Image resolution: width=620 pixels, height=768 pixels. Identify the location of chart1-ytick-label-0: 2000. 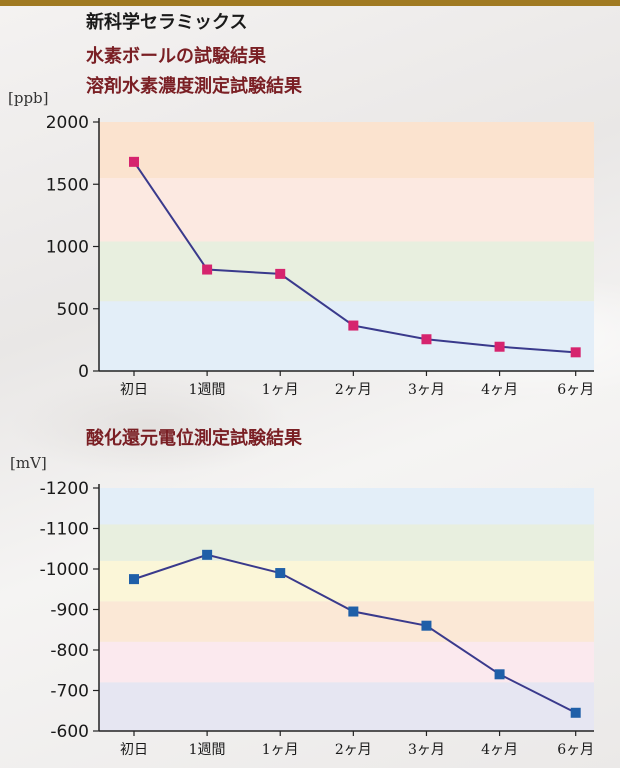
(67, 123).